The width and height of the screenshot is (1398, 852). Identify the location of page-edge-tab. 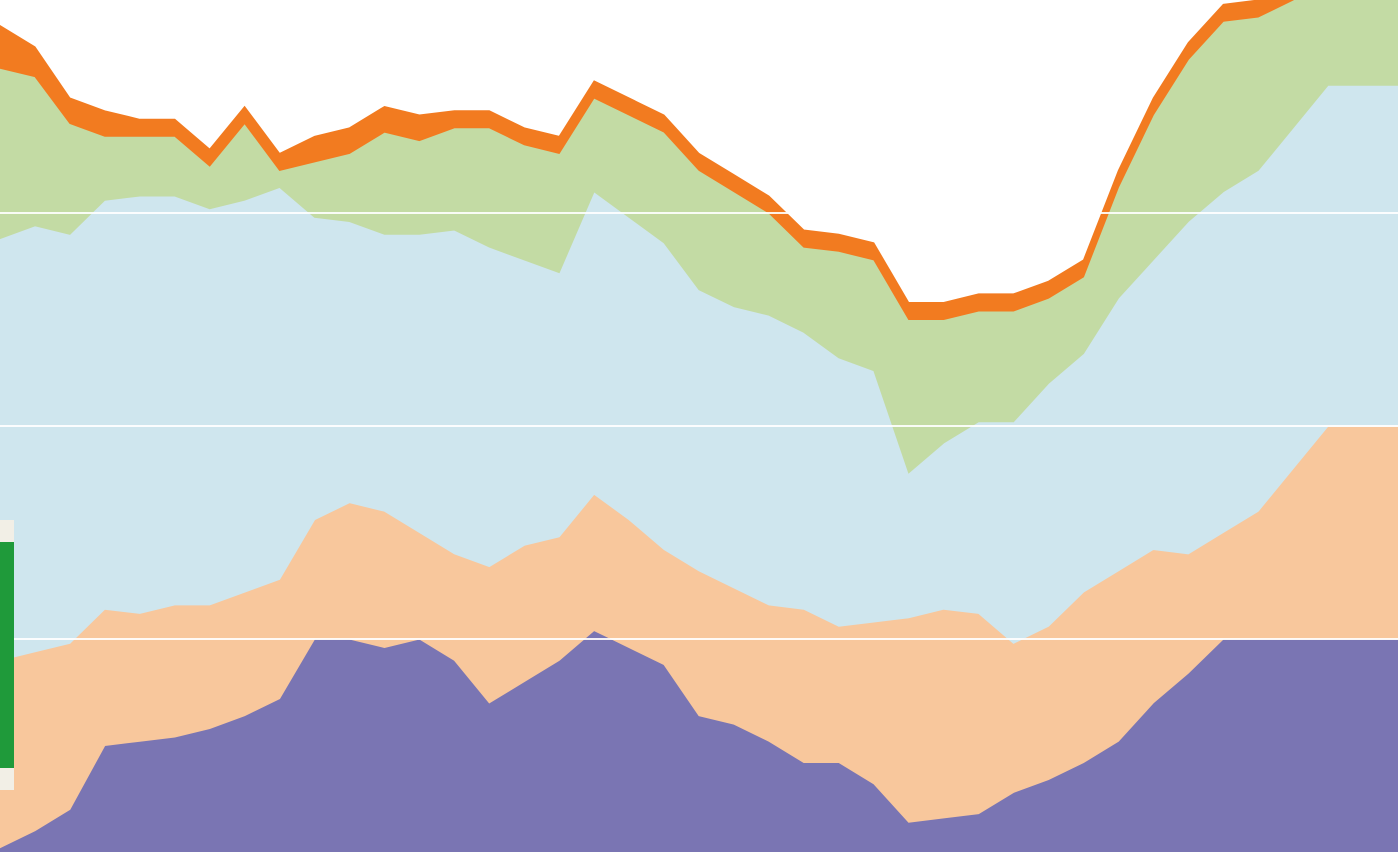
(7, 655).